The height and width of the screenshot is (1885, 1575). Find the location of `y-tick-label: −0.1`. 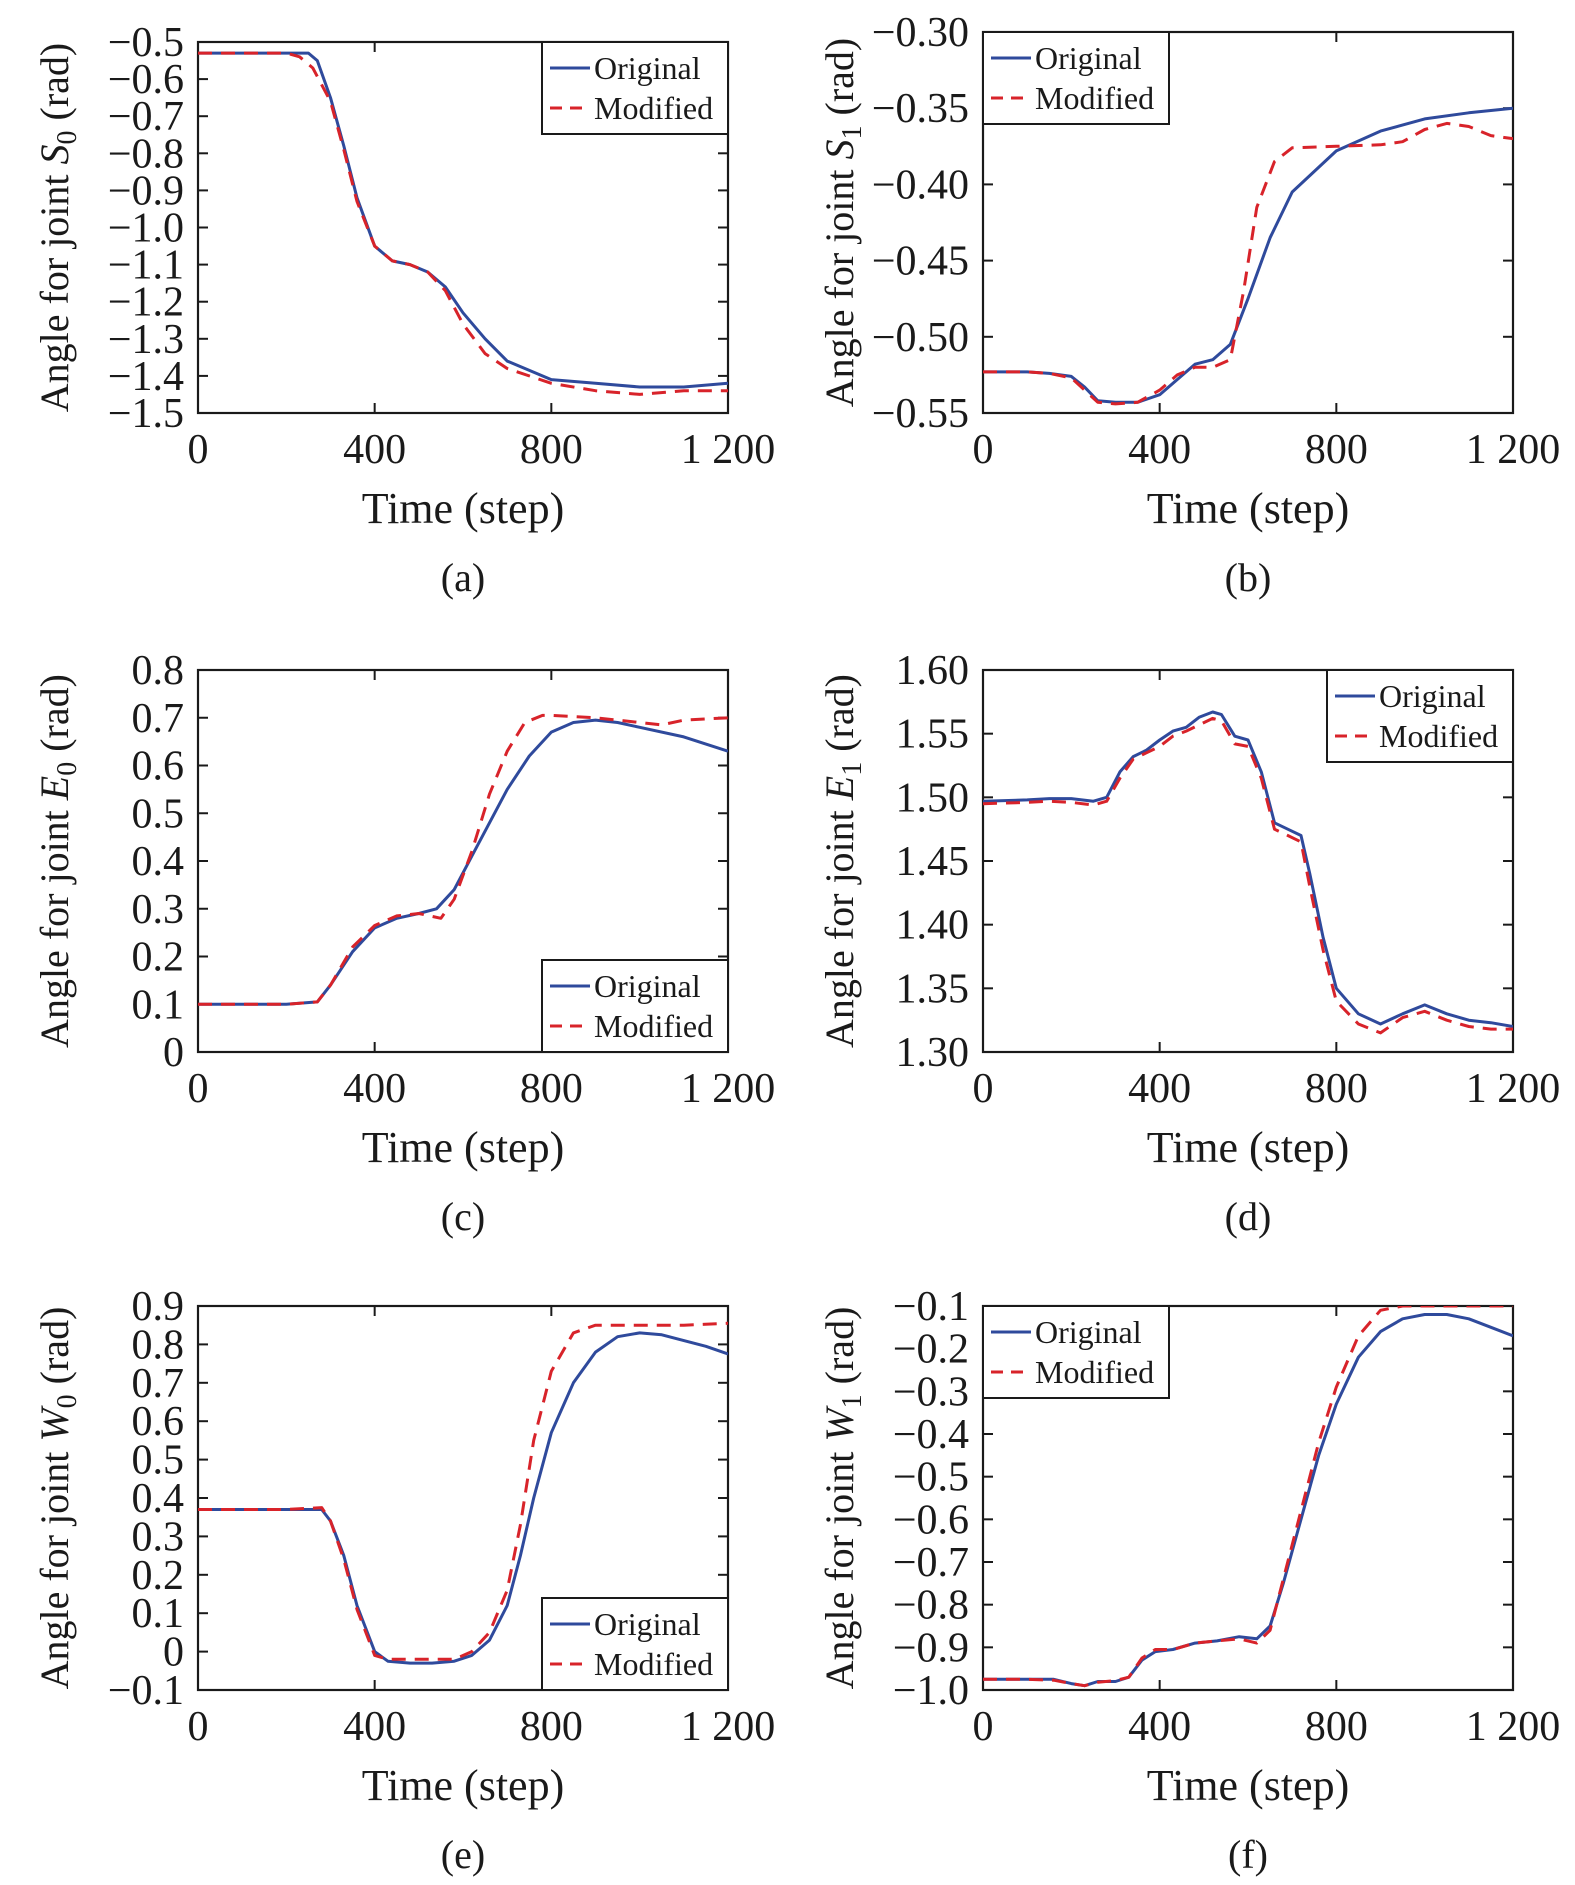

y-tick-label: −0.1 is located at coordinates (146, 1691).